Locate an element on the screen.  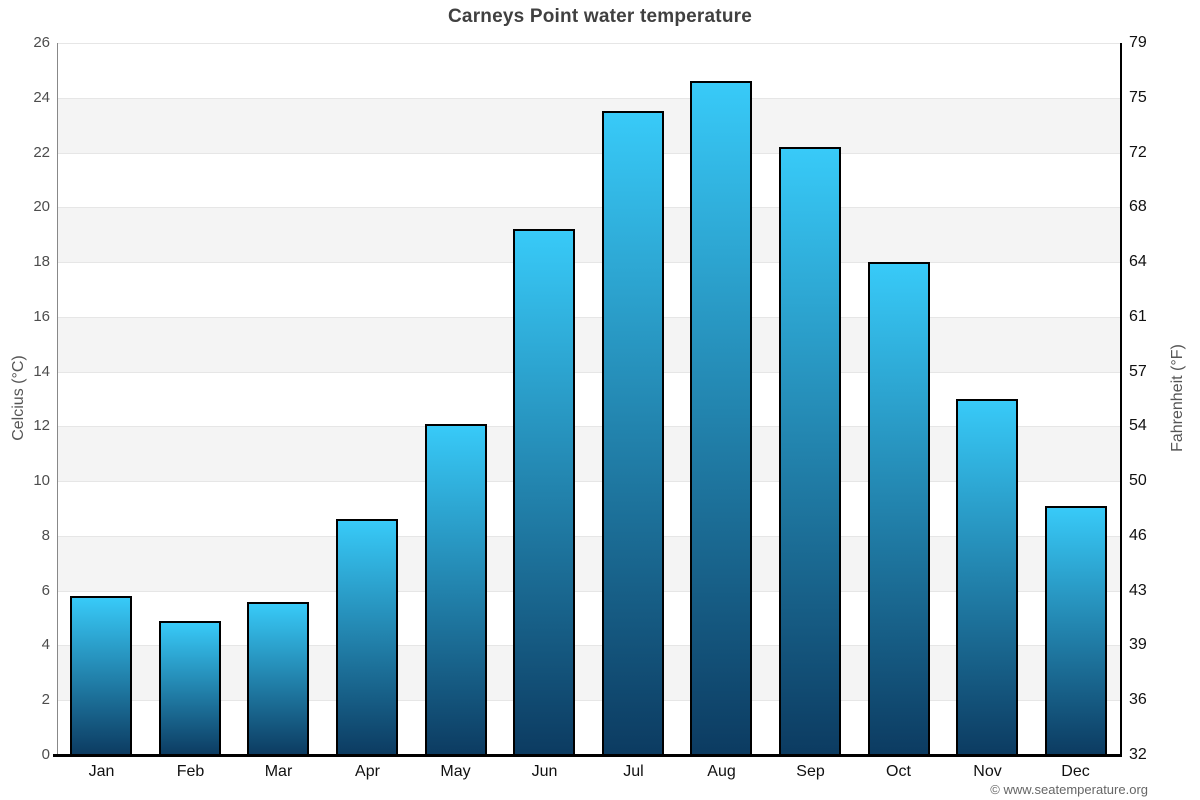
x-axis-line is located at coordinates (587, 755).